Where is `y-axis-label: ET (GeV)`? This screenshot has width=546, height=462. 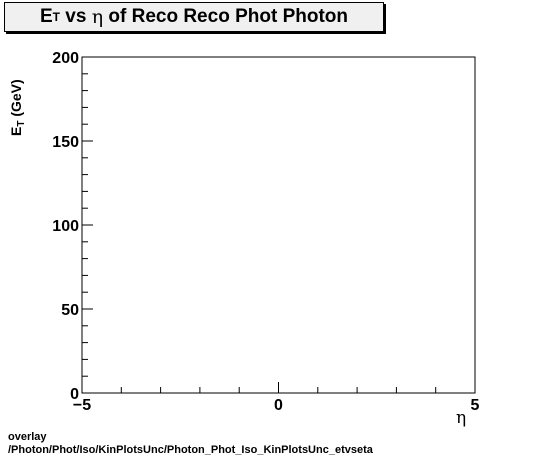
y-axis-label: ET (GeV) is located at coordinates (17, 107).